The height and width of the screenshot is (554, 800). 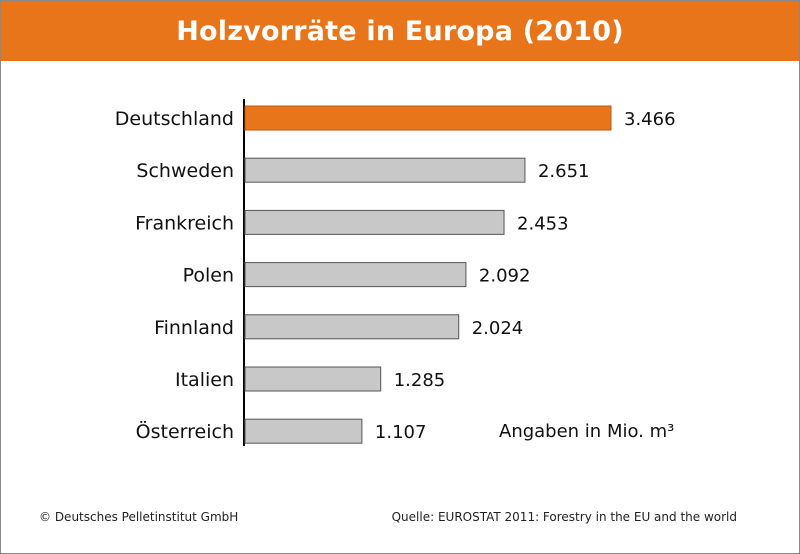 I want to click on copyright-text: © Deutsches Pelletinstitut GmbH, so click(x=139, y=517).